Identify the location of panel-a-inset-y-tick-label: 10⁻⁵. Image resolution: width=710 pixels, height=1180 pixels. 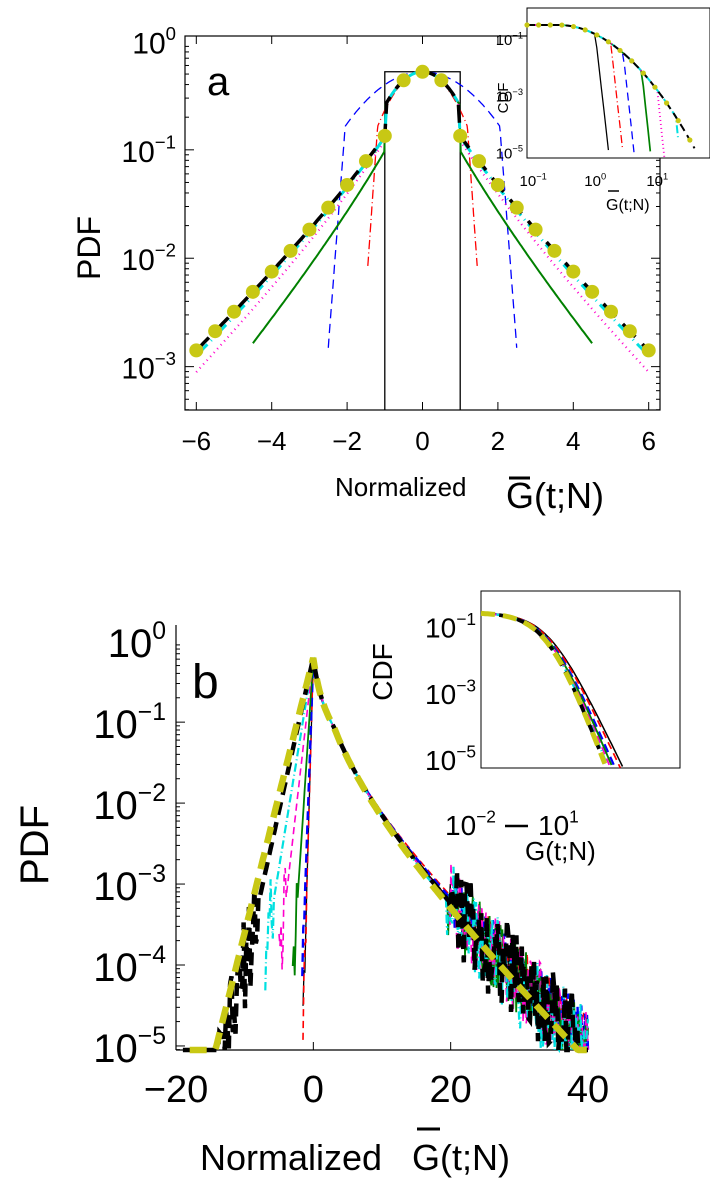
(509, 153).